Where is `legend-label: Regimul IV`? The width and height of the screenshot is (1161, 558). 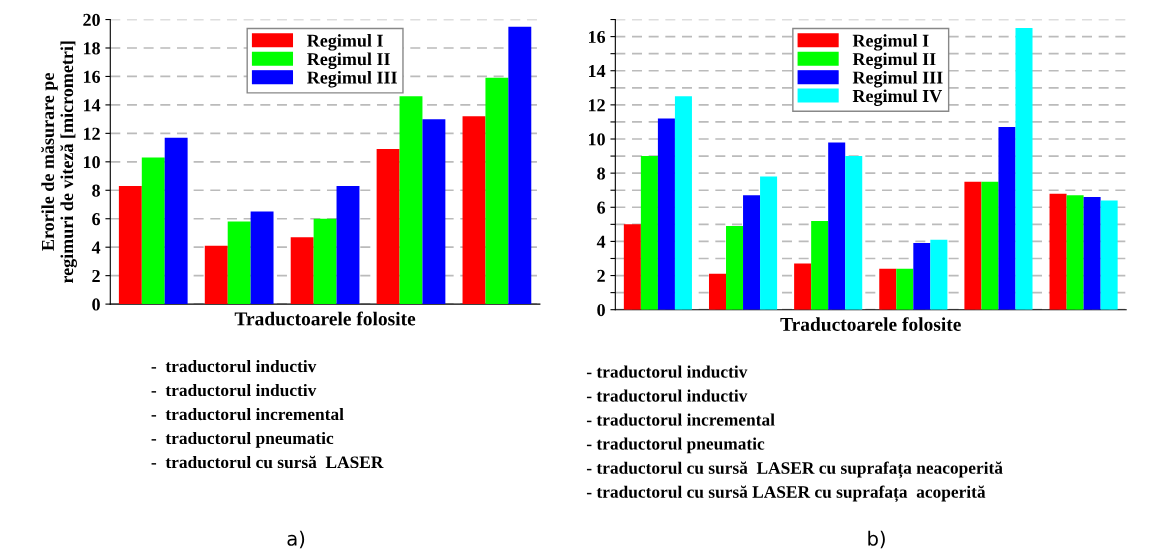 legend-label: Regimul IV is located at coordinates (897, 97).